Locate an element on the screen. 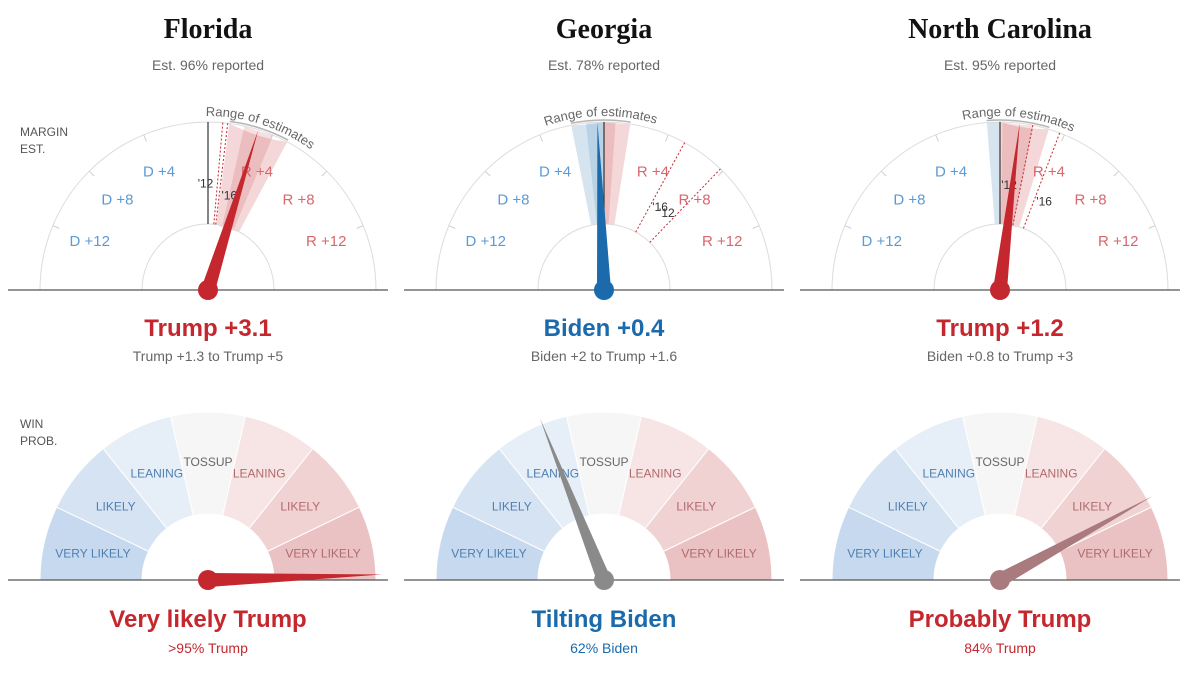 This screenshot has height=682, width=1200. win-probability-sub: >95% Trump is located at coordinates (208, 648).